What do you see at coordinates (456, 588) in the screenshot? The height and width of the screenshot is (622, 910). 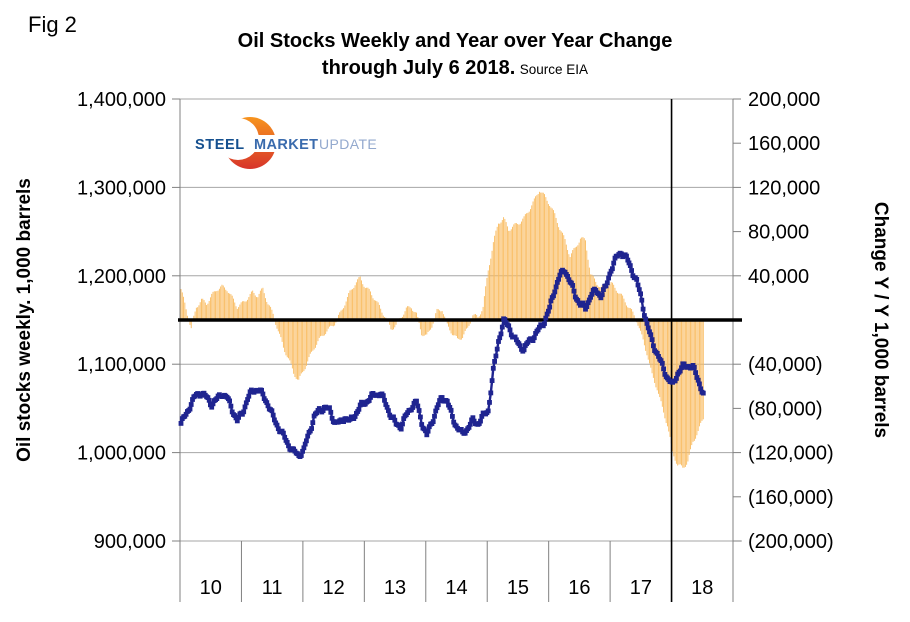 I see `x-axis-year-label: 14` at bounding box center [456, 588].